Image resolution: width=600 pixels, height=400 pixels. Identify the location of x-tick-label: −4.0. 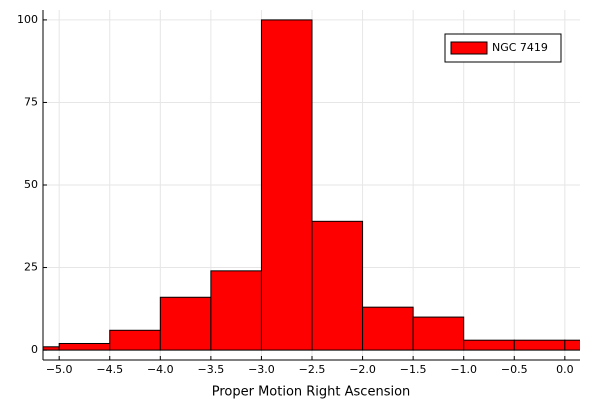
(160, 369).